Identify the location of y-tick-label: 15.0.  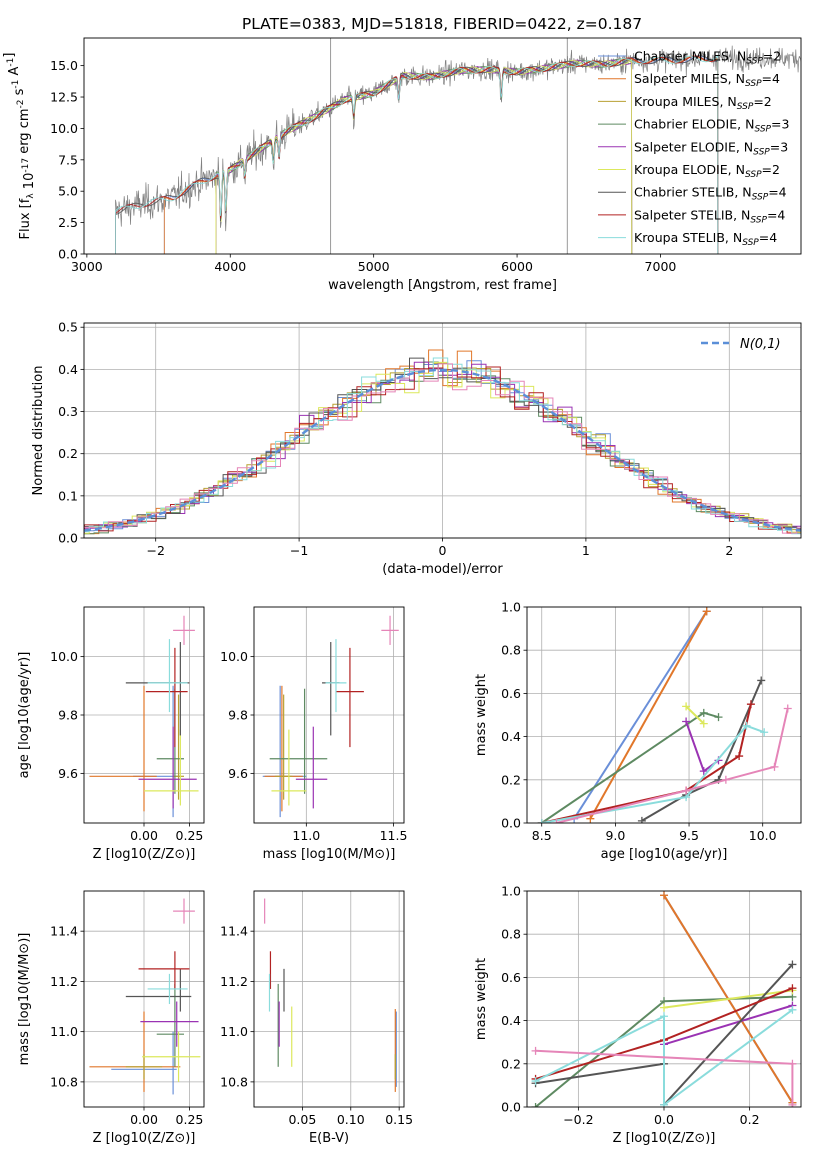
(64, 65).